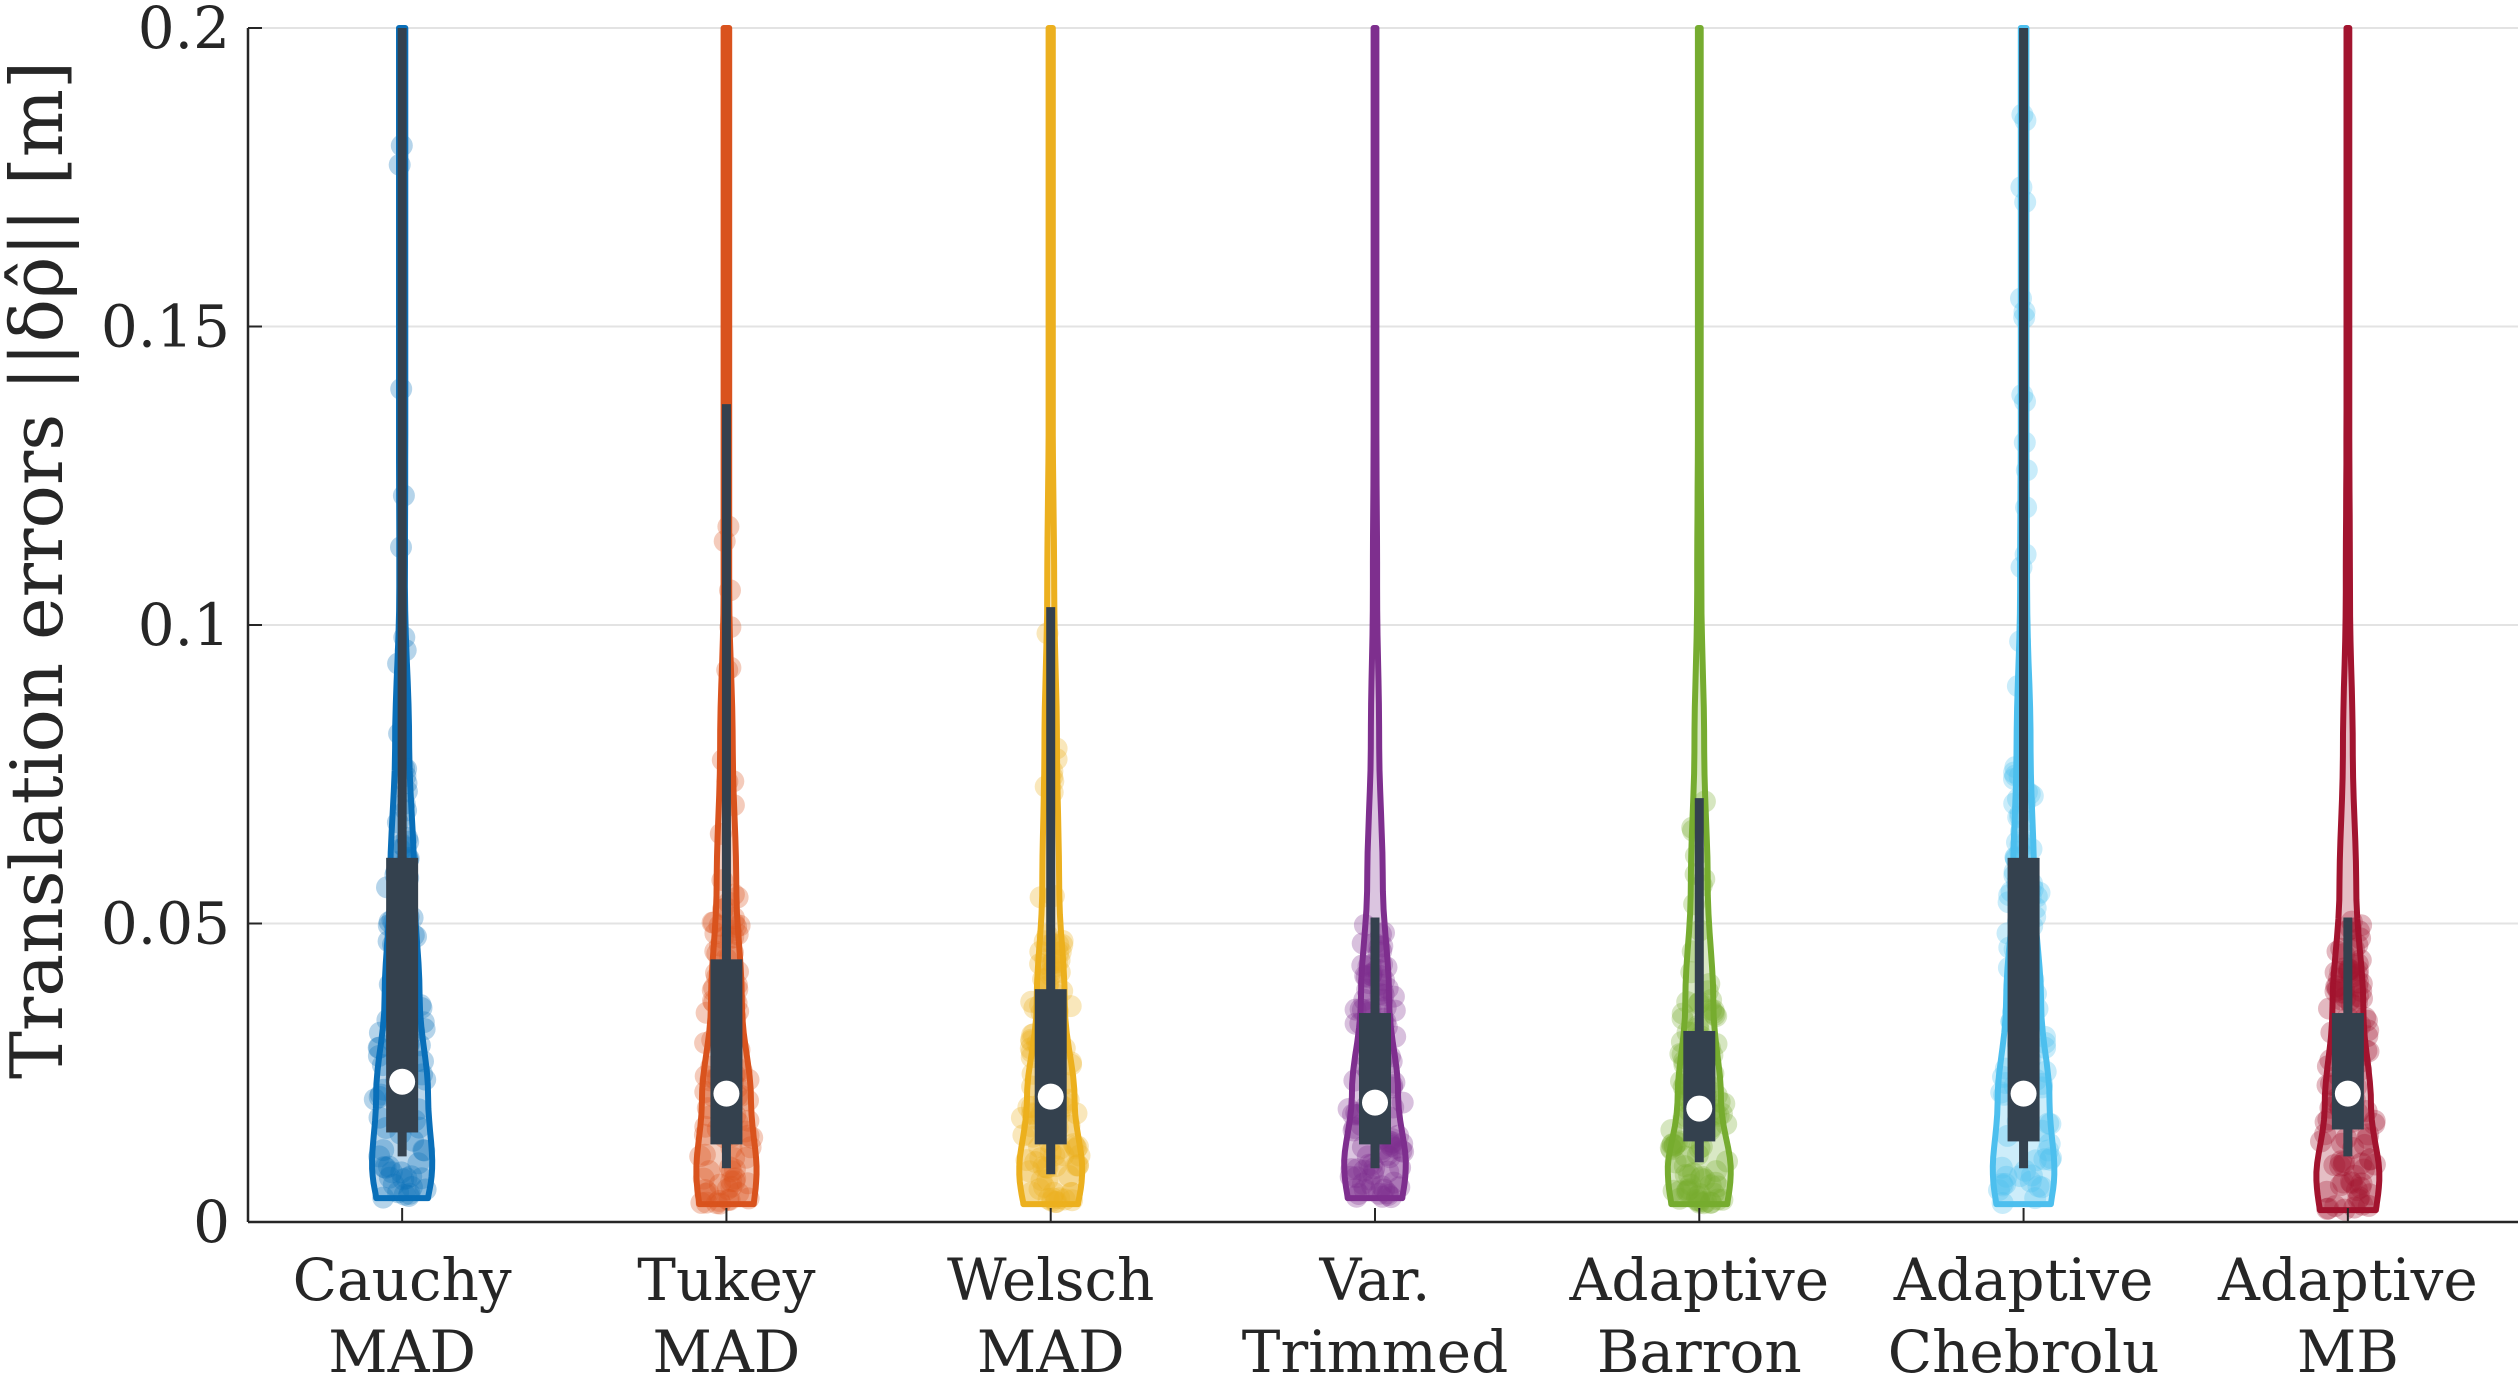 Image resolution: width=2518 pixels, height=1384 pixels. What do you see at coordinates (2347, 1280) in the screenshot?
I see `x-category-label: Adaptive` at bounding box center [2347, 1280].